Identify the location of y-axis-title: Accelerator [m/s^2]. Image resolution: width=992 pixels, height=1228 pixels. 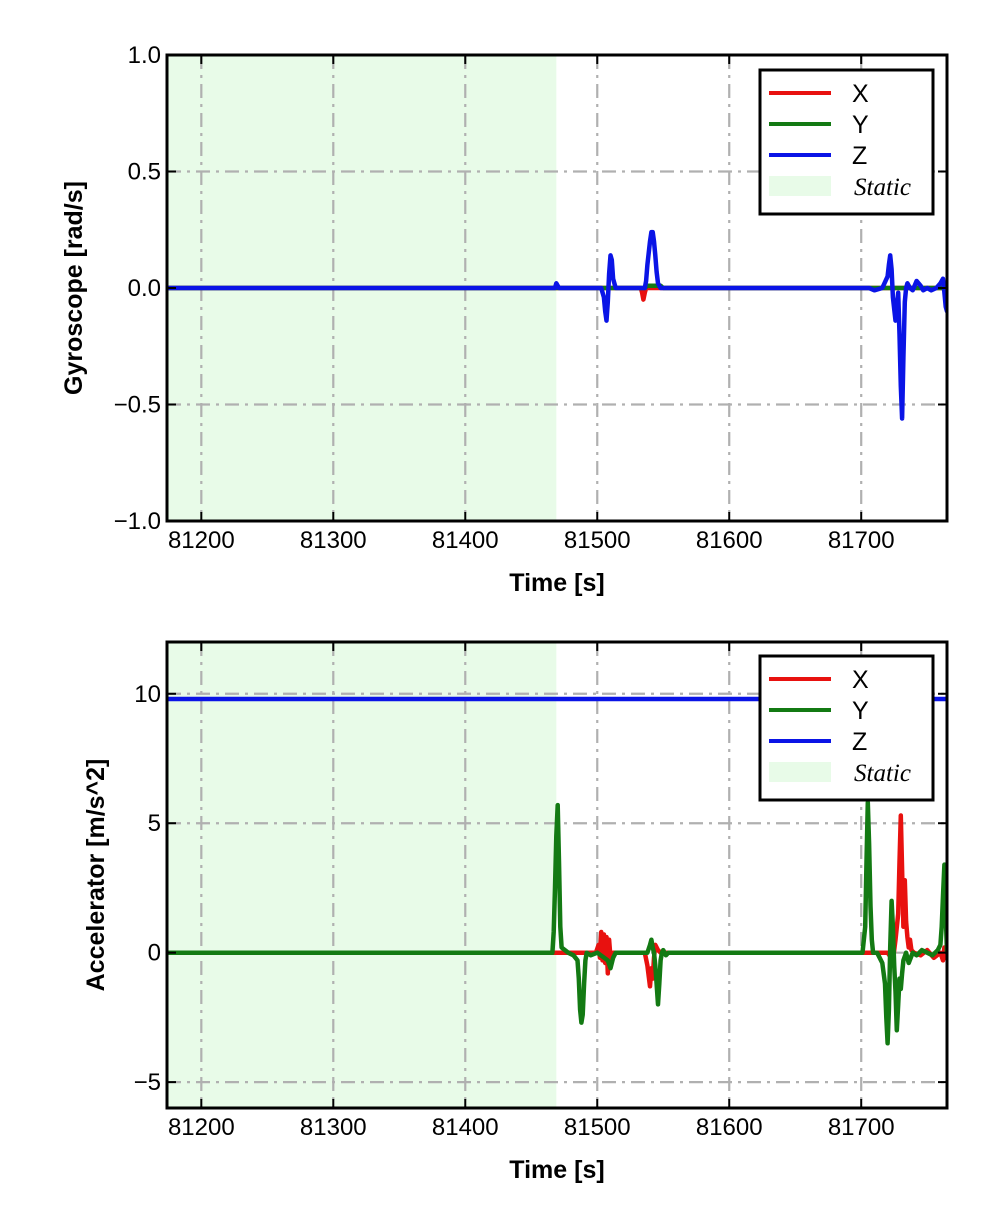
(96, 875).